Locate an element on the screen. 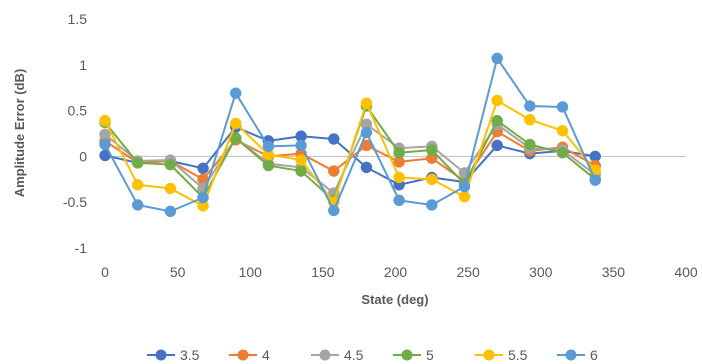 The image size is (702, 364). y-tick-label: -0.5 is located at coordinates (75, 202).